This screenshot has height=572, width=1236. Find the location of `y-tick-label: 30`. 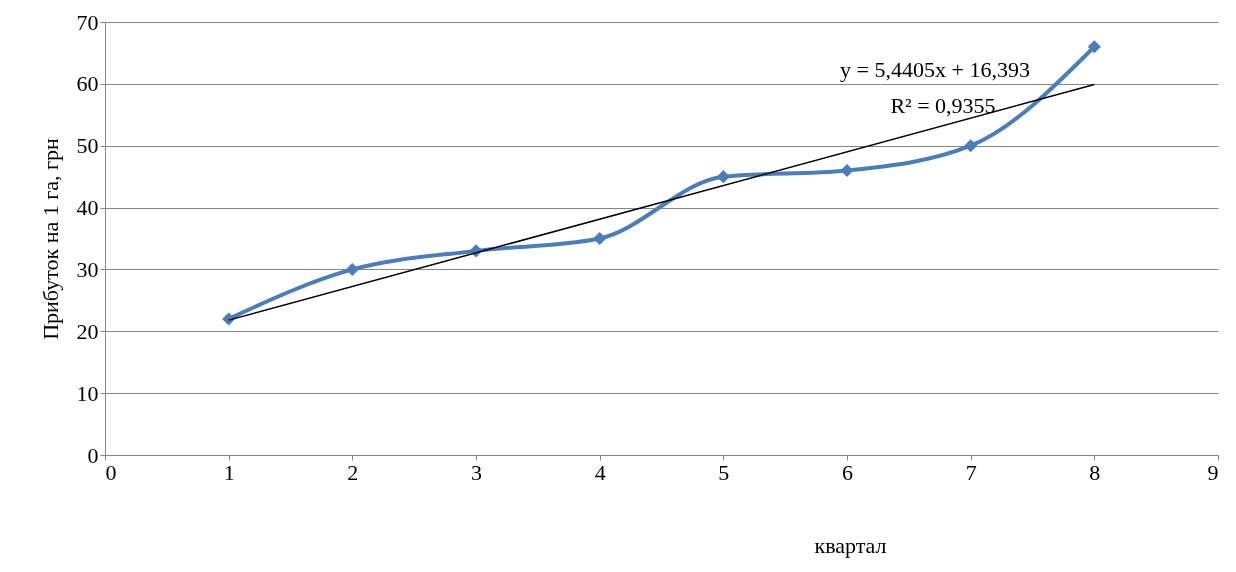

y-tick-label: 30 is located at coordinates (87, 269).